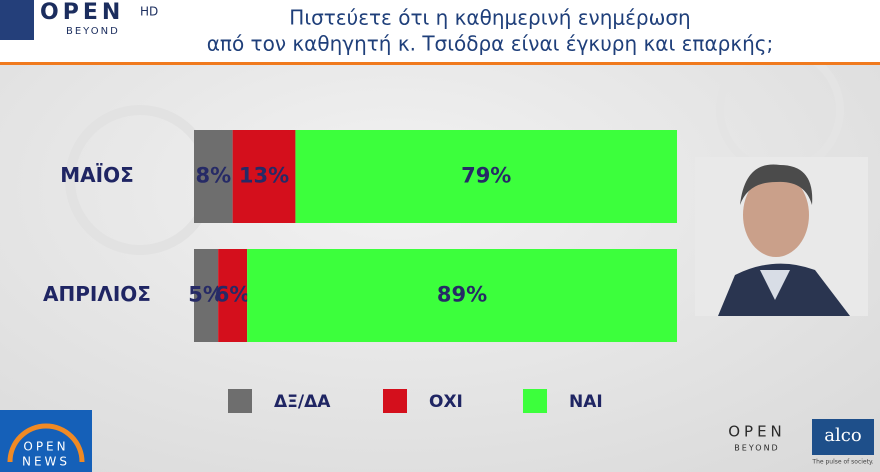 This screenshot has height=472, width=880. I want to click on news-logo-text: NEWS, so click(46, 462).